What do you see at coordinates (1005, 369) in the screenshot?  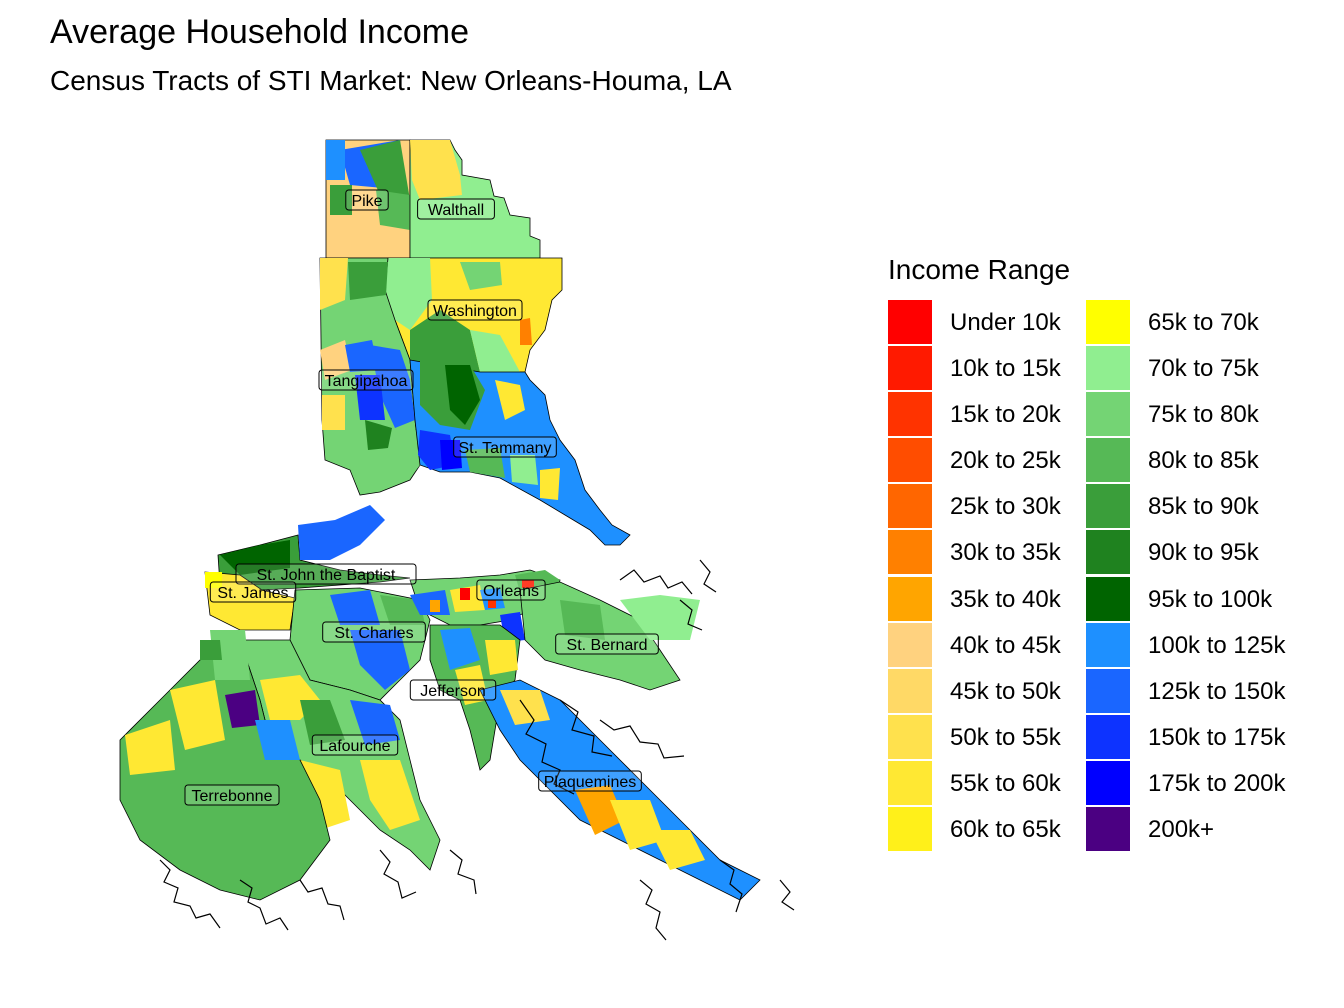 I see `legend-label: 10k to 15k` at bounding box center [1005, 369].